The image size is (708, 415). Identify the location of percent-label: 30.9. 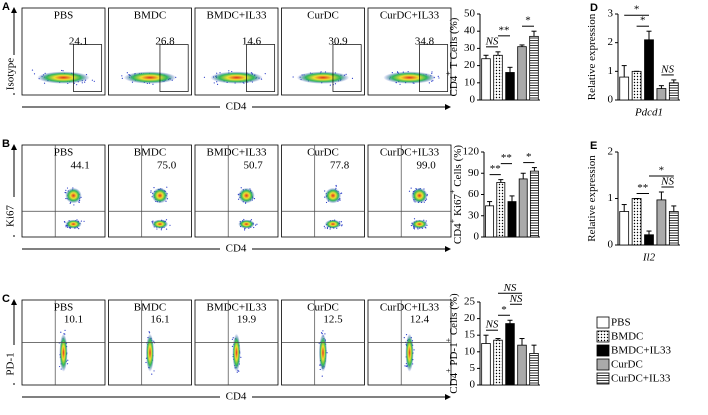
(338, 42).